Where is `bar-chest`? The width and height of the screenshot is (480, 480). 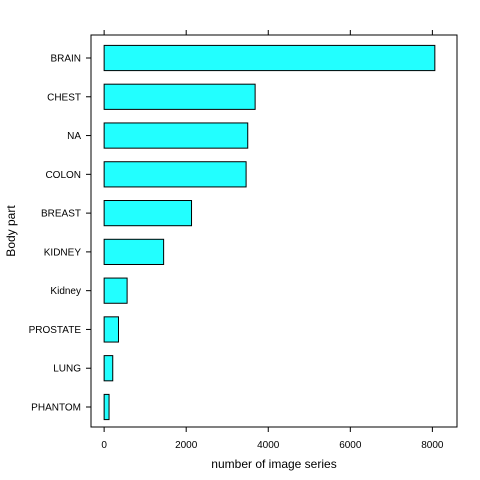
bar-chest is located at coordinates (179, 96).